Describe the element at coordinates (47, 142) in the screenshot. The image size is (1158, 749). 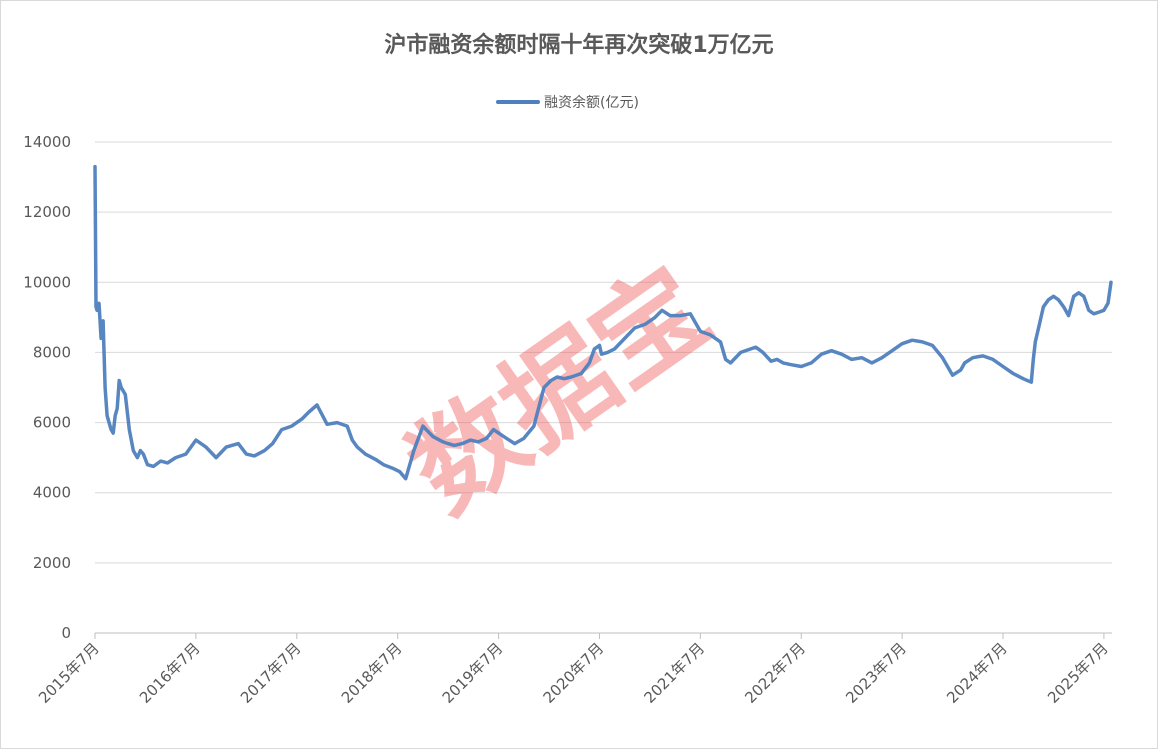
I see `y-tick-label: 14000` at that location.